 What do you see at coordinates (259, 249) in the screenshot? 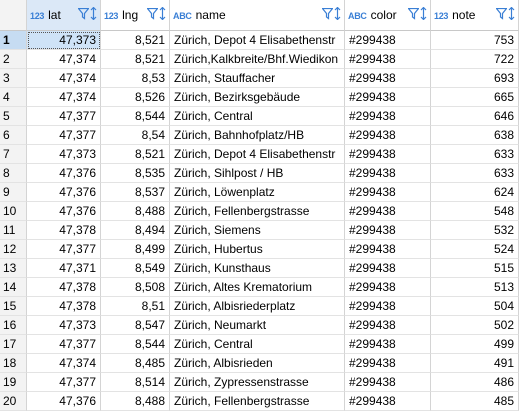
I see `table-row: 12 47,377 8,499 Zürich, Hubertus #299438 524` at bounding box center [259, 249].